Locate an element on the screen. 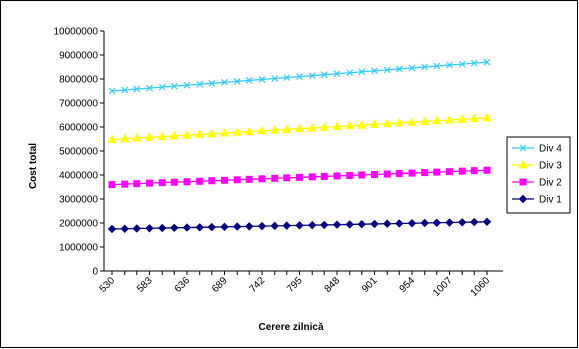  x-tick-label: 689 is located at coordinates (220, 285).